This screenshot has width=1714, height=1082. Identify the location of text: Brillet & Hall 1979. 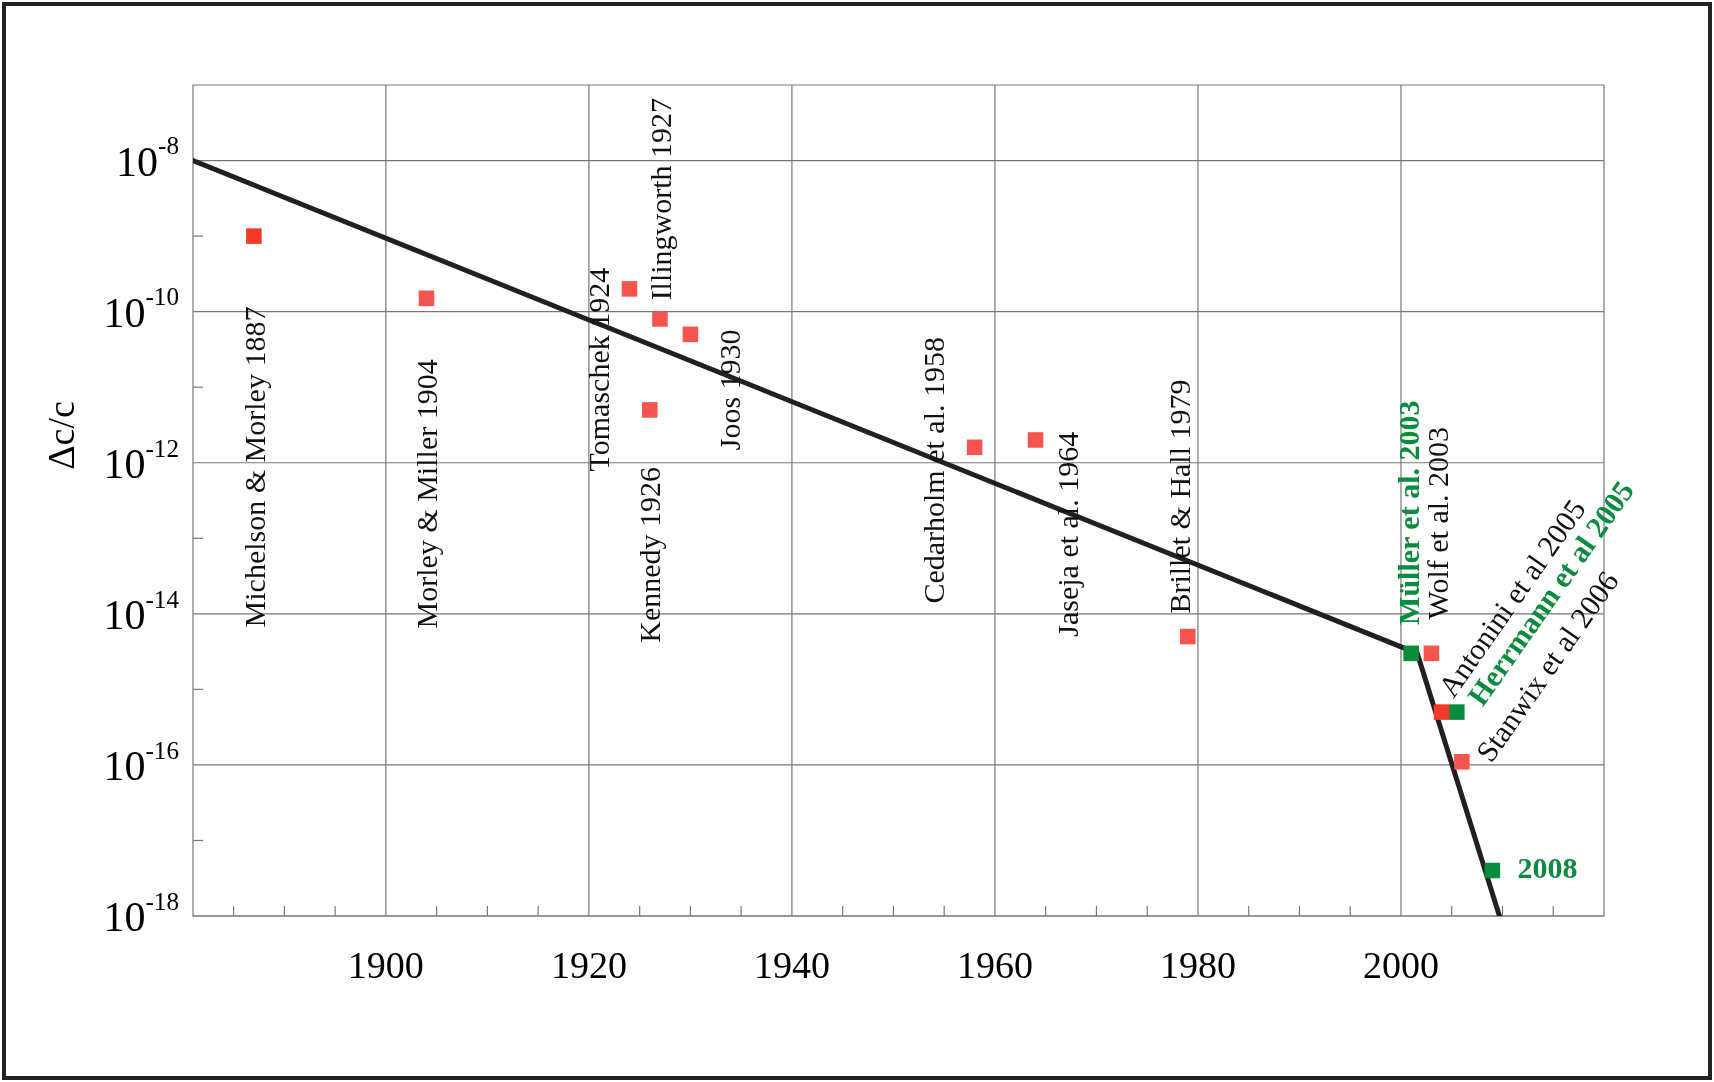
(1180, 496).